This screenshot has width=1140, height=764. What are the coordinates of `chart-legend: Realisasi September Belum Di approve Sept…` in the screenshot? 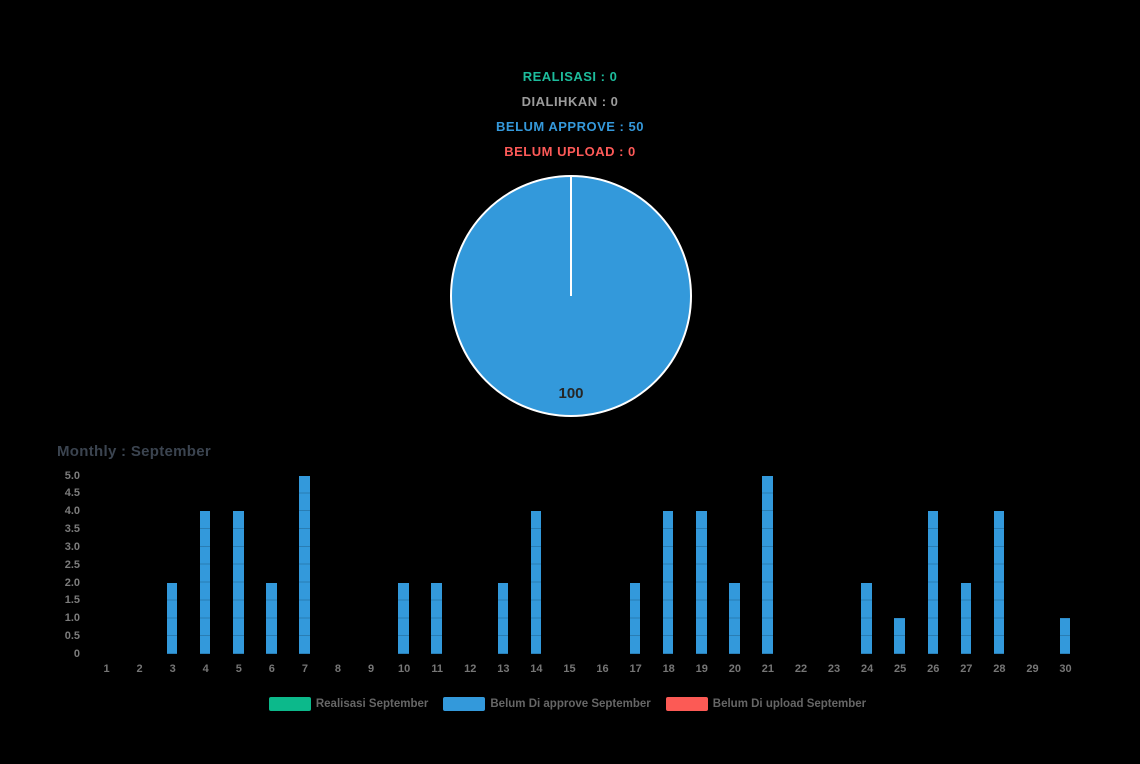 It's located at (570, 704).